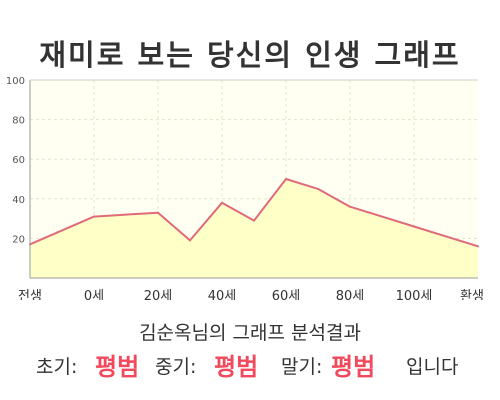 Image resolution: width=500 pixels, height=400 pixels. I want to click on late-value: 평범, so click(353, 367).